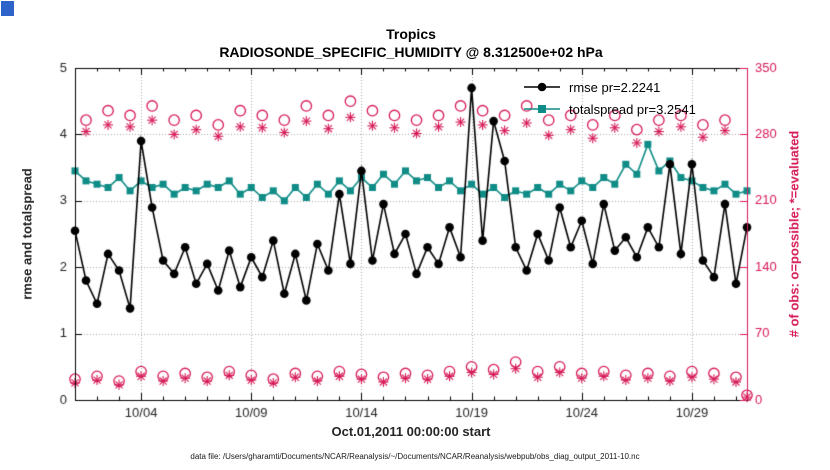 The height and width of the screenshot is (470, 830). What do you see at coordinates (794, 234) in the screenshot?
I see `y-axis-label-right: # of obs: o=possible; *=evaluated` at bounding box center [794, 234].